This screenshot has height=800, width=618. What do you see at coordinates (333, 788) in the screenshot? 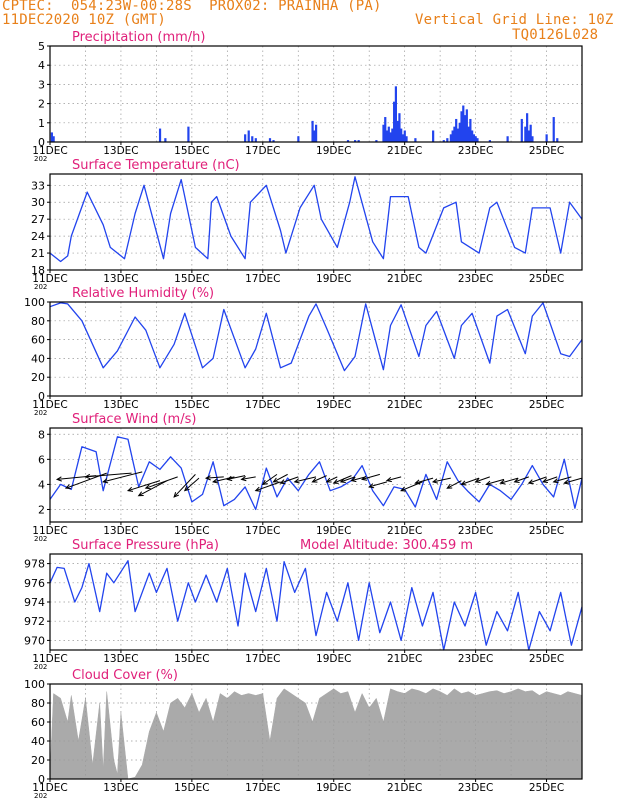
I see `cloud-xtick-label: 19DEC` at bounding box center [333, 788].